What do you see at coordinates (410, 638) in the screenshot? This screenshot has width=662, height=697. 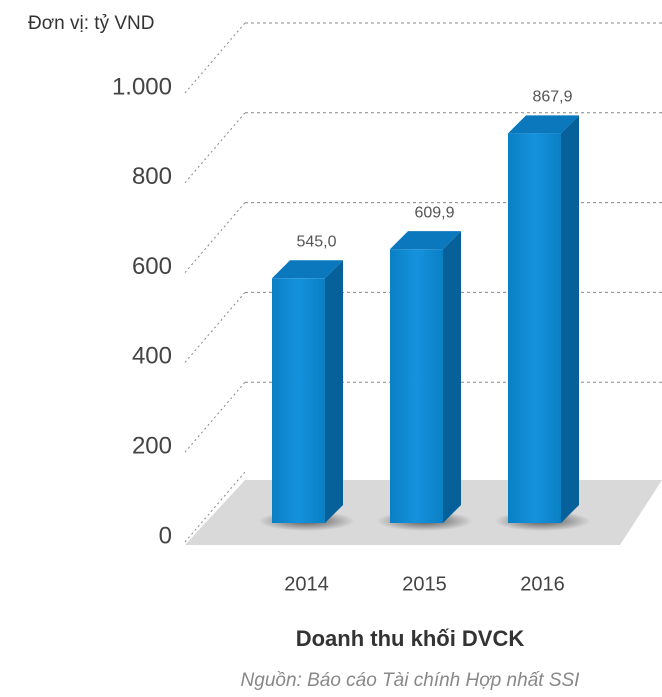 I see `chart-title: Doanh thu khối DVCK` at bounding box center [410, 638].